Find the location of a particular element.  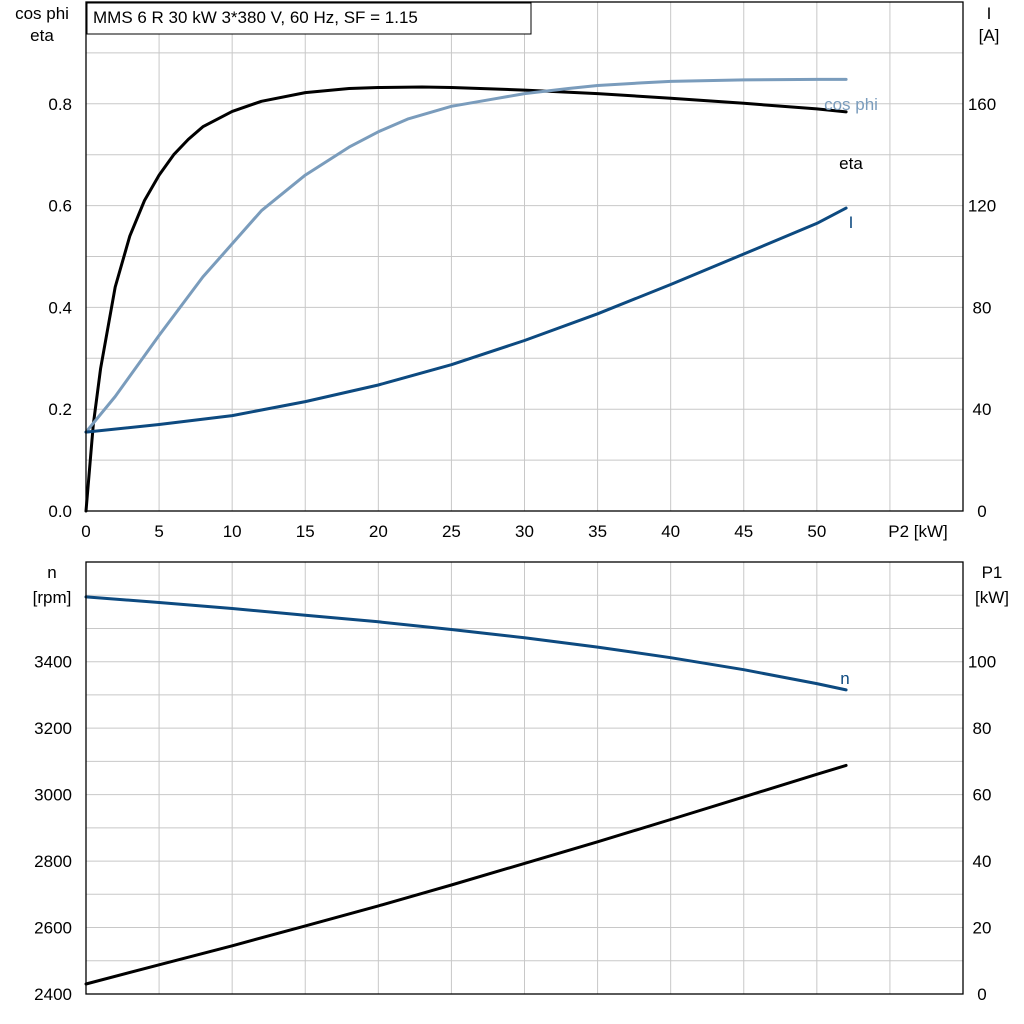

top-left-tick-label: 0.4 is located at coordinates (60, 307).